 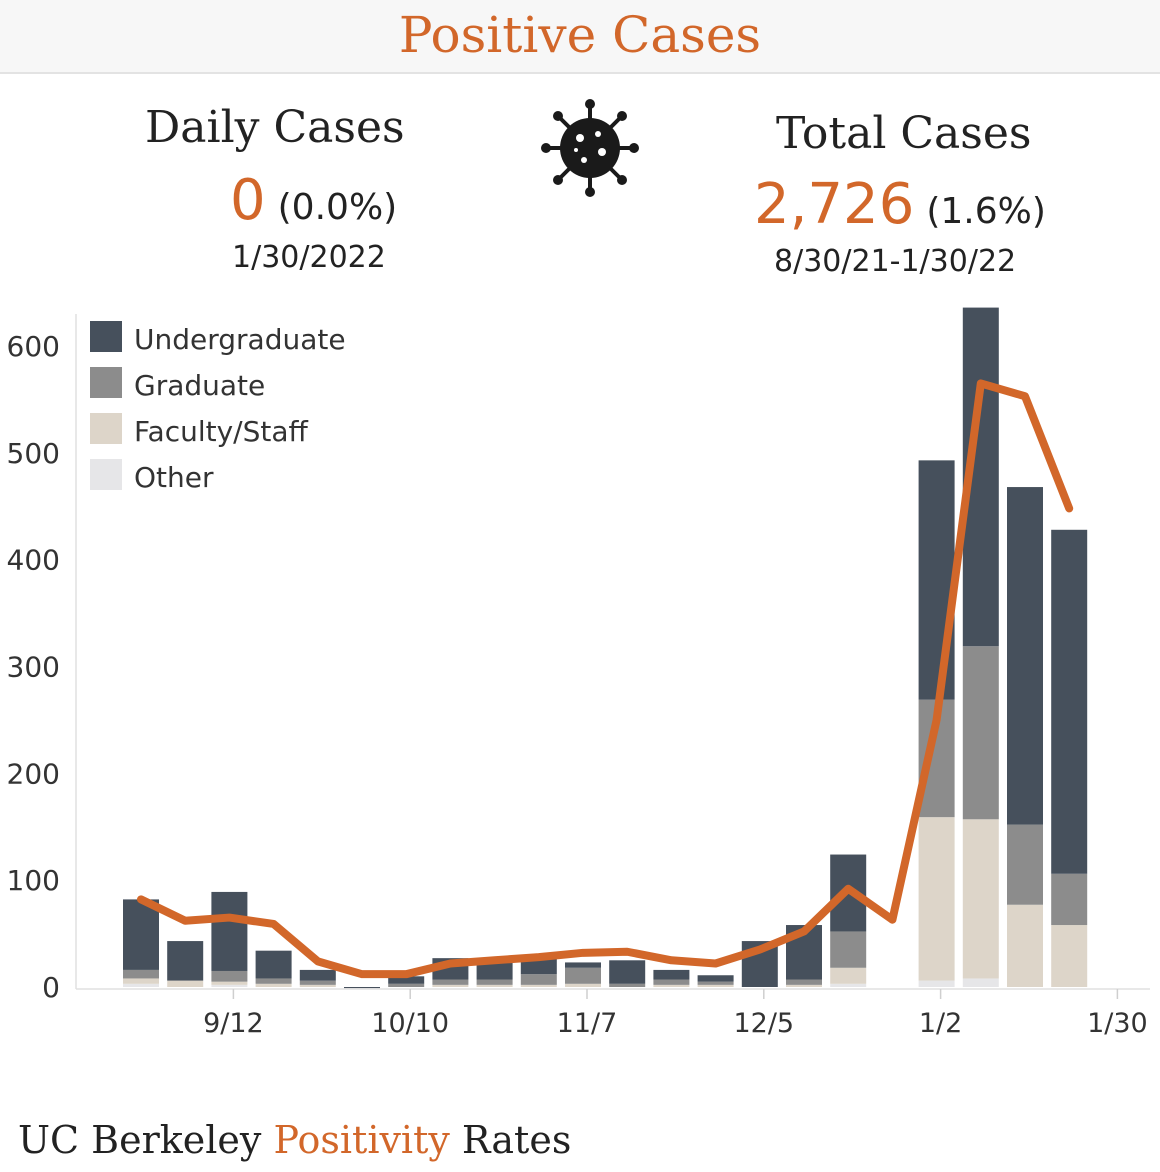 What do you see at coordinates (33, 880) in the screenshot?
I see `y-tick-label: 100` at bounding box center [33, 880].